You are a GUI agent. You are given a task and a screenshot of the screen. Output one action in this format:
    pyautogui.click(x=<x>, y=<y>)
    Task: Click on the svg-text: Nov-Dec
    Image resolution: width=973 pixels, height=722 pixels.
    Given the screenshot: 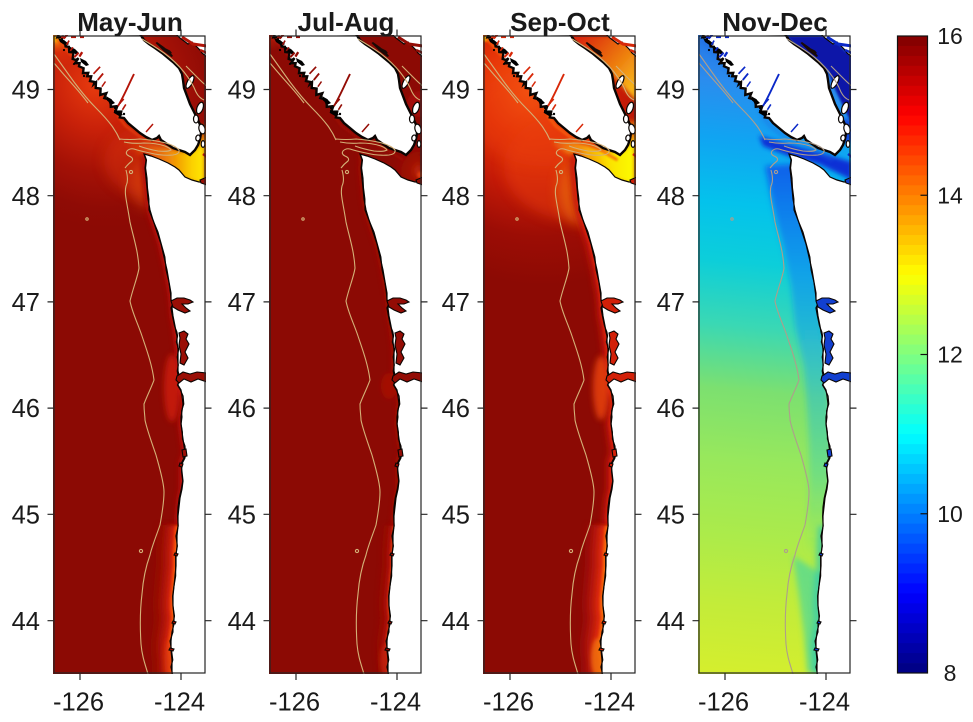 What is the action you would take?
    pyautogui.click(x=774, y=22)
    